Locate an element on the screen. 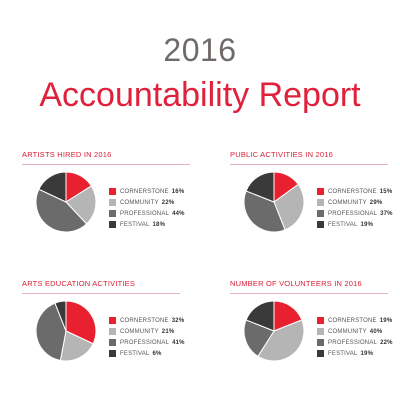 The height and width of the screenshot is (400, 400). legend-item-professional: PROFESSIONAL 22% is located at coordinates (355, 342).